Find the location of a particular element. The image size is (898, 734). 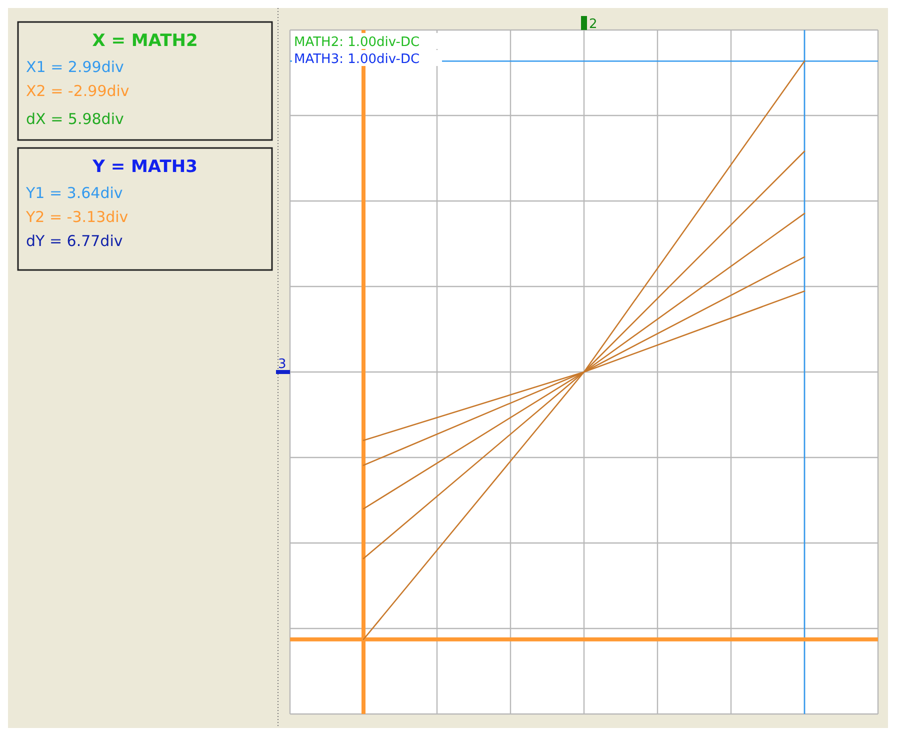

text: dY = 6.77div is located at coordinates (74, 241).